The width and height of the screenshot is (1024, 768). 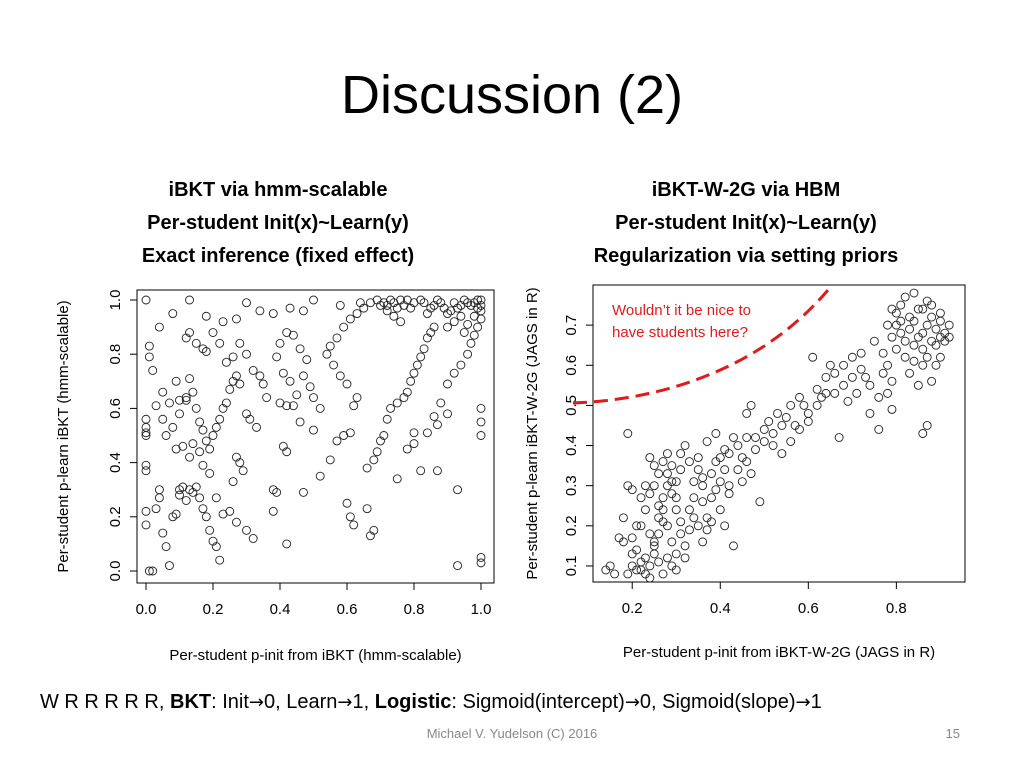 What do you see at coordinates (571, 525) in the screenshot?
I see `y-tick-label: 0.2` at bounding box center [571, 525].